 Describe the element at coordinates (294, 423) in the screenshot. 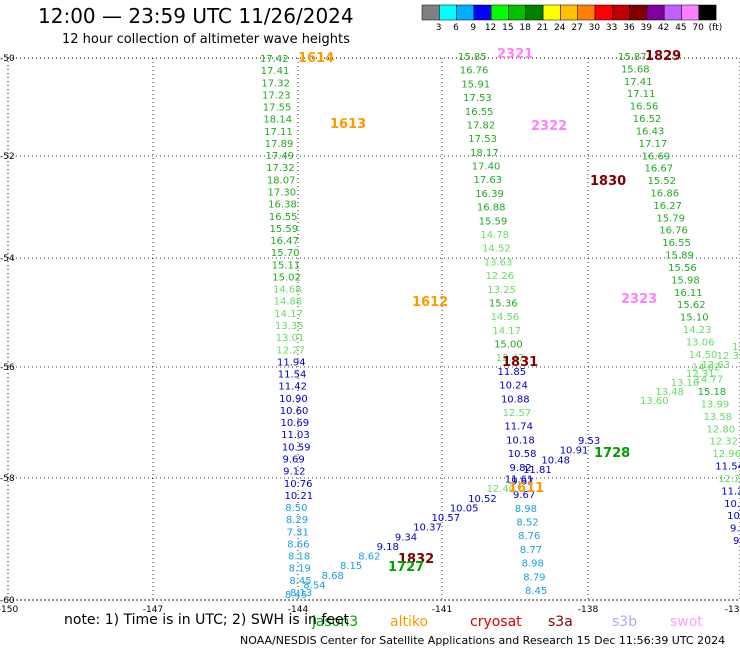

I see `track-1614-point: 10.69` at that location.